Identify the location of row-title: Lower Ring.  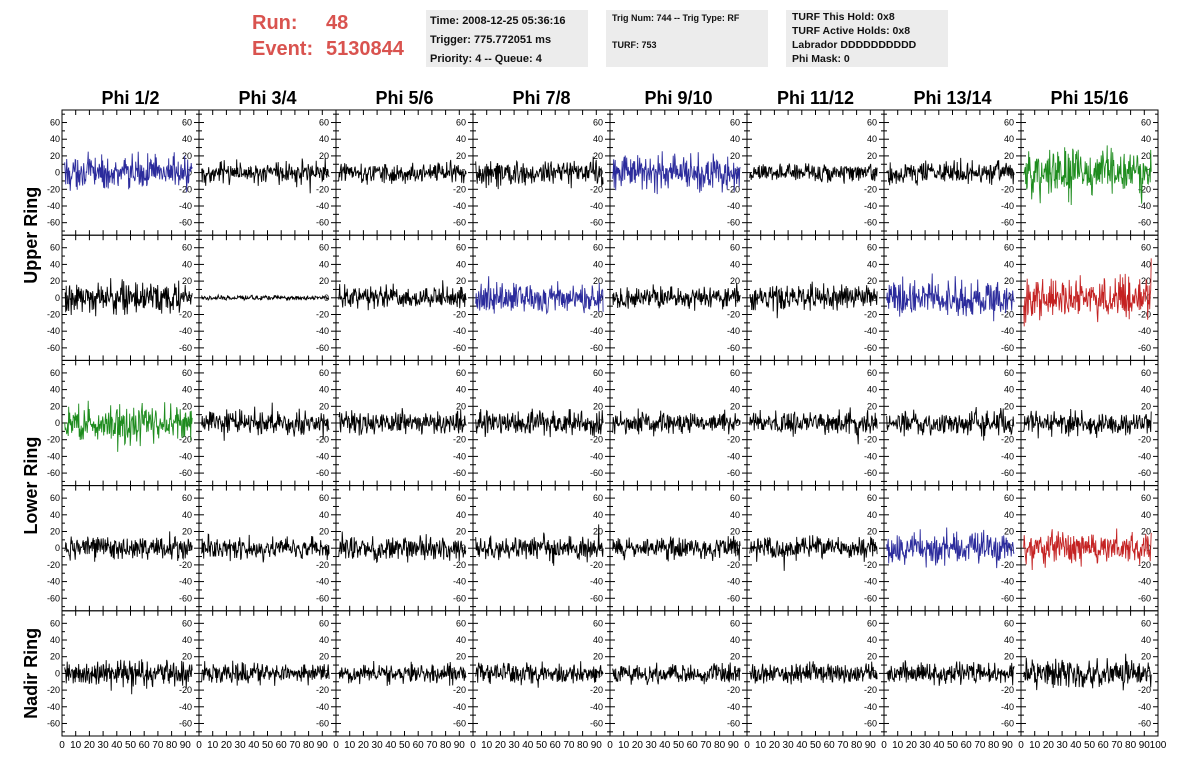
(31, 486).